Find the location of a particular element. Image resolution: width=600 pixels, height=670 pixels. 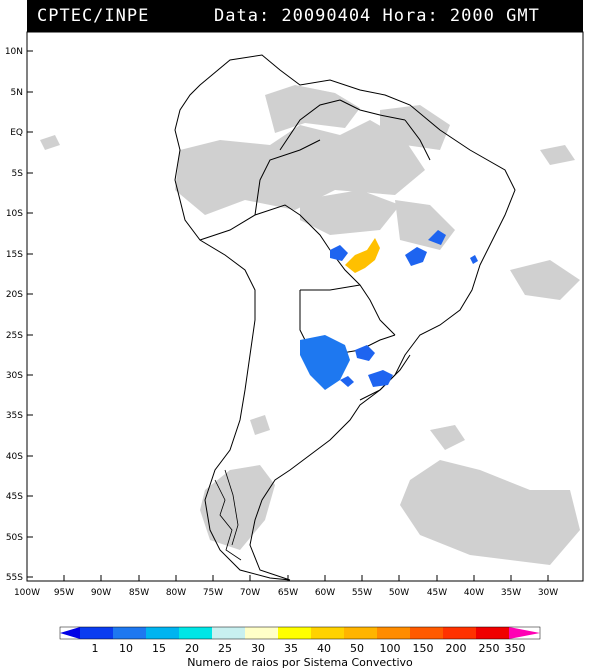

map-header: CPTEC/INPE Data: 20090404 Hora: 2000 GMT is located at coordinates (305, 16).